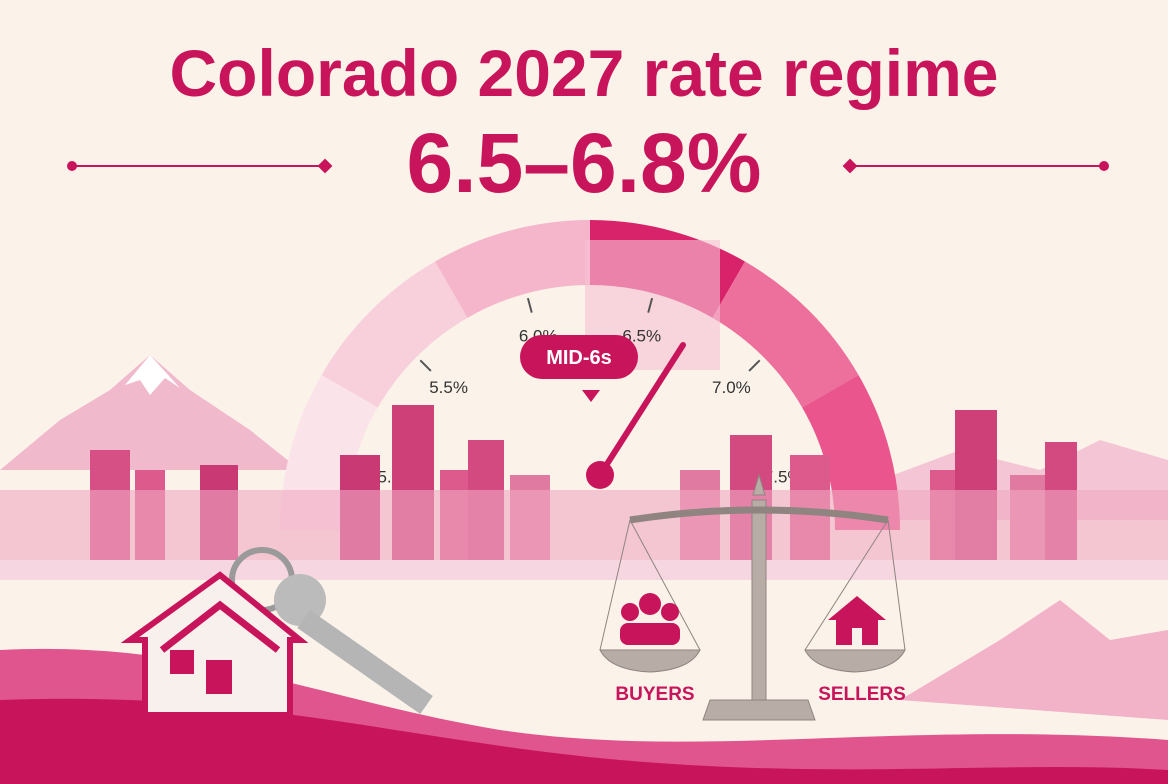 The width and height of the screenshot is (1168, 784). What do you see at coordinates (584, 525) in the screenshot?
I see `skyline-part` at bounding box center [584, 525].